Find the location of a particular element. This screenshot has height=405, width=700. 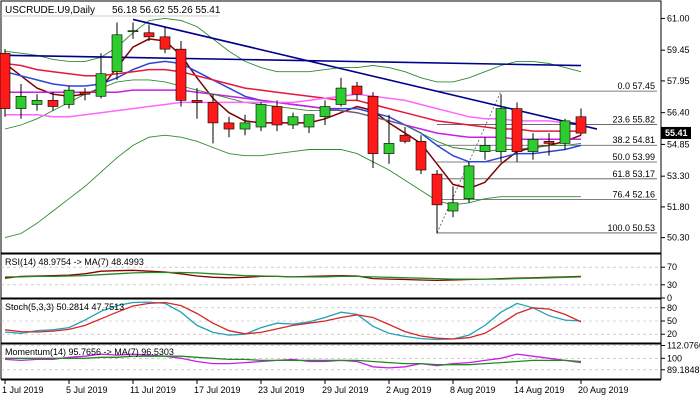

stoch-tick-label: 50 is located at coordinates (672, 321).